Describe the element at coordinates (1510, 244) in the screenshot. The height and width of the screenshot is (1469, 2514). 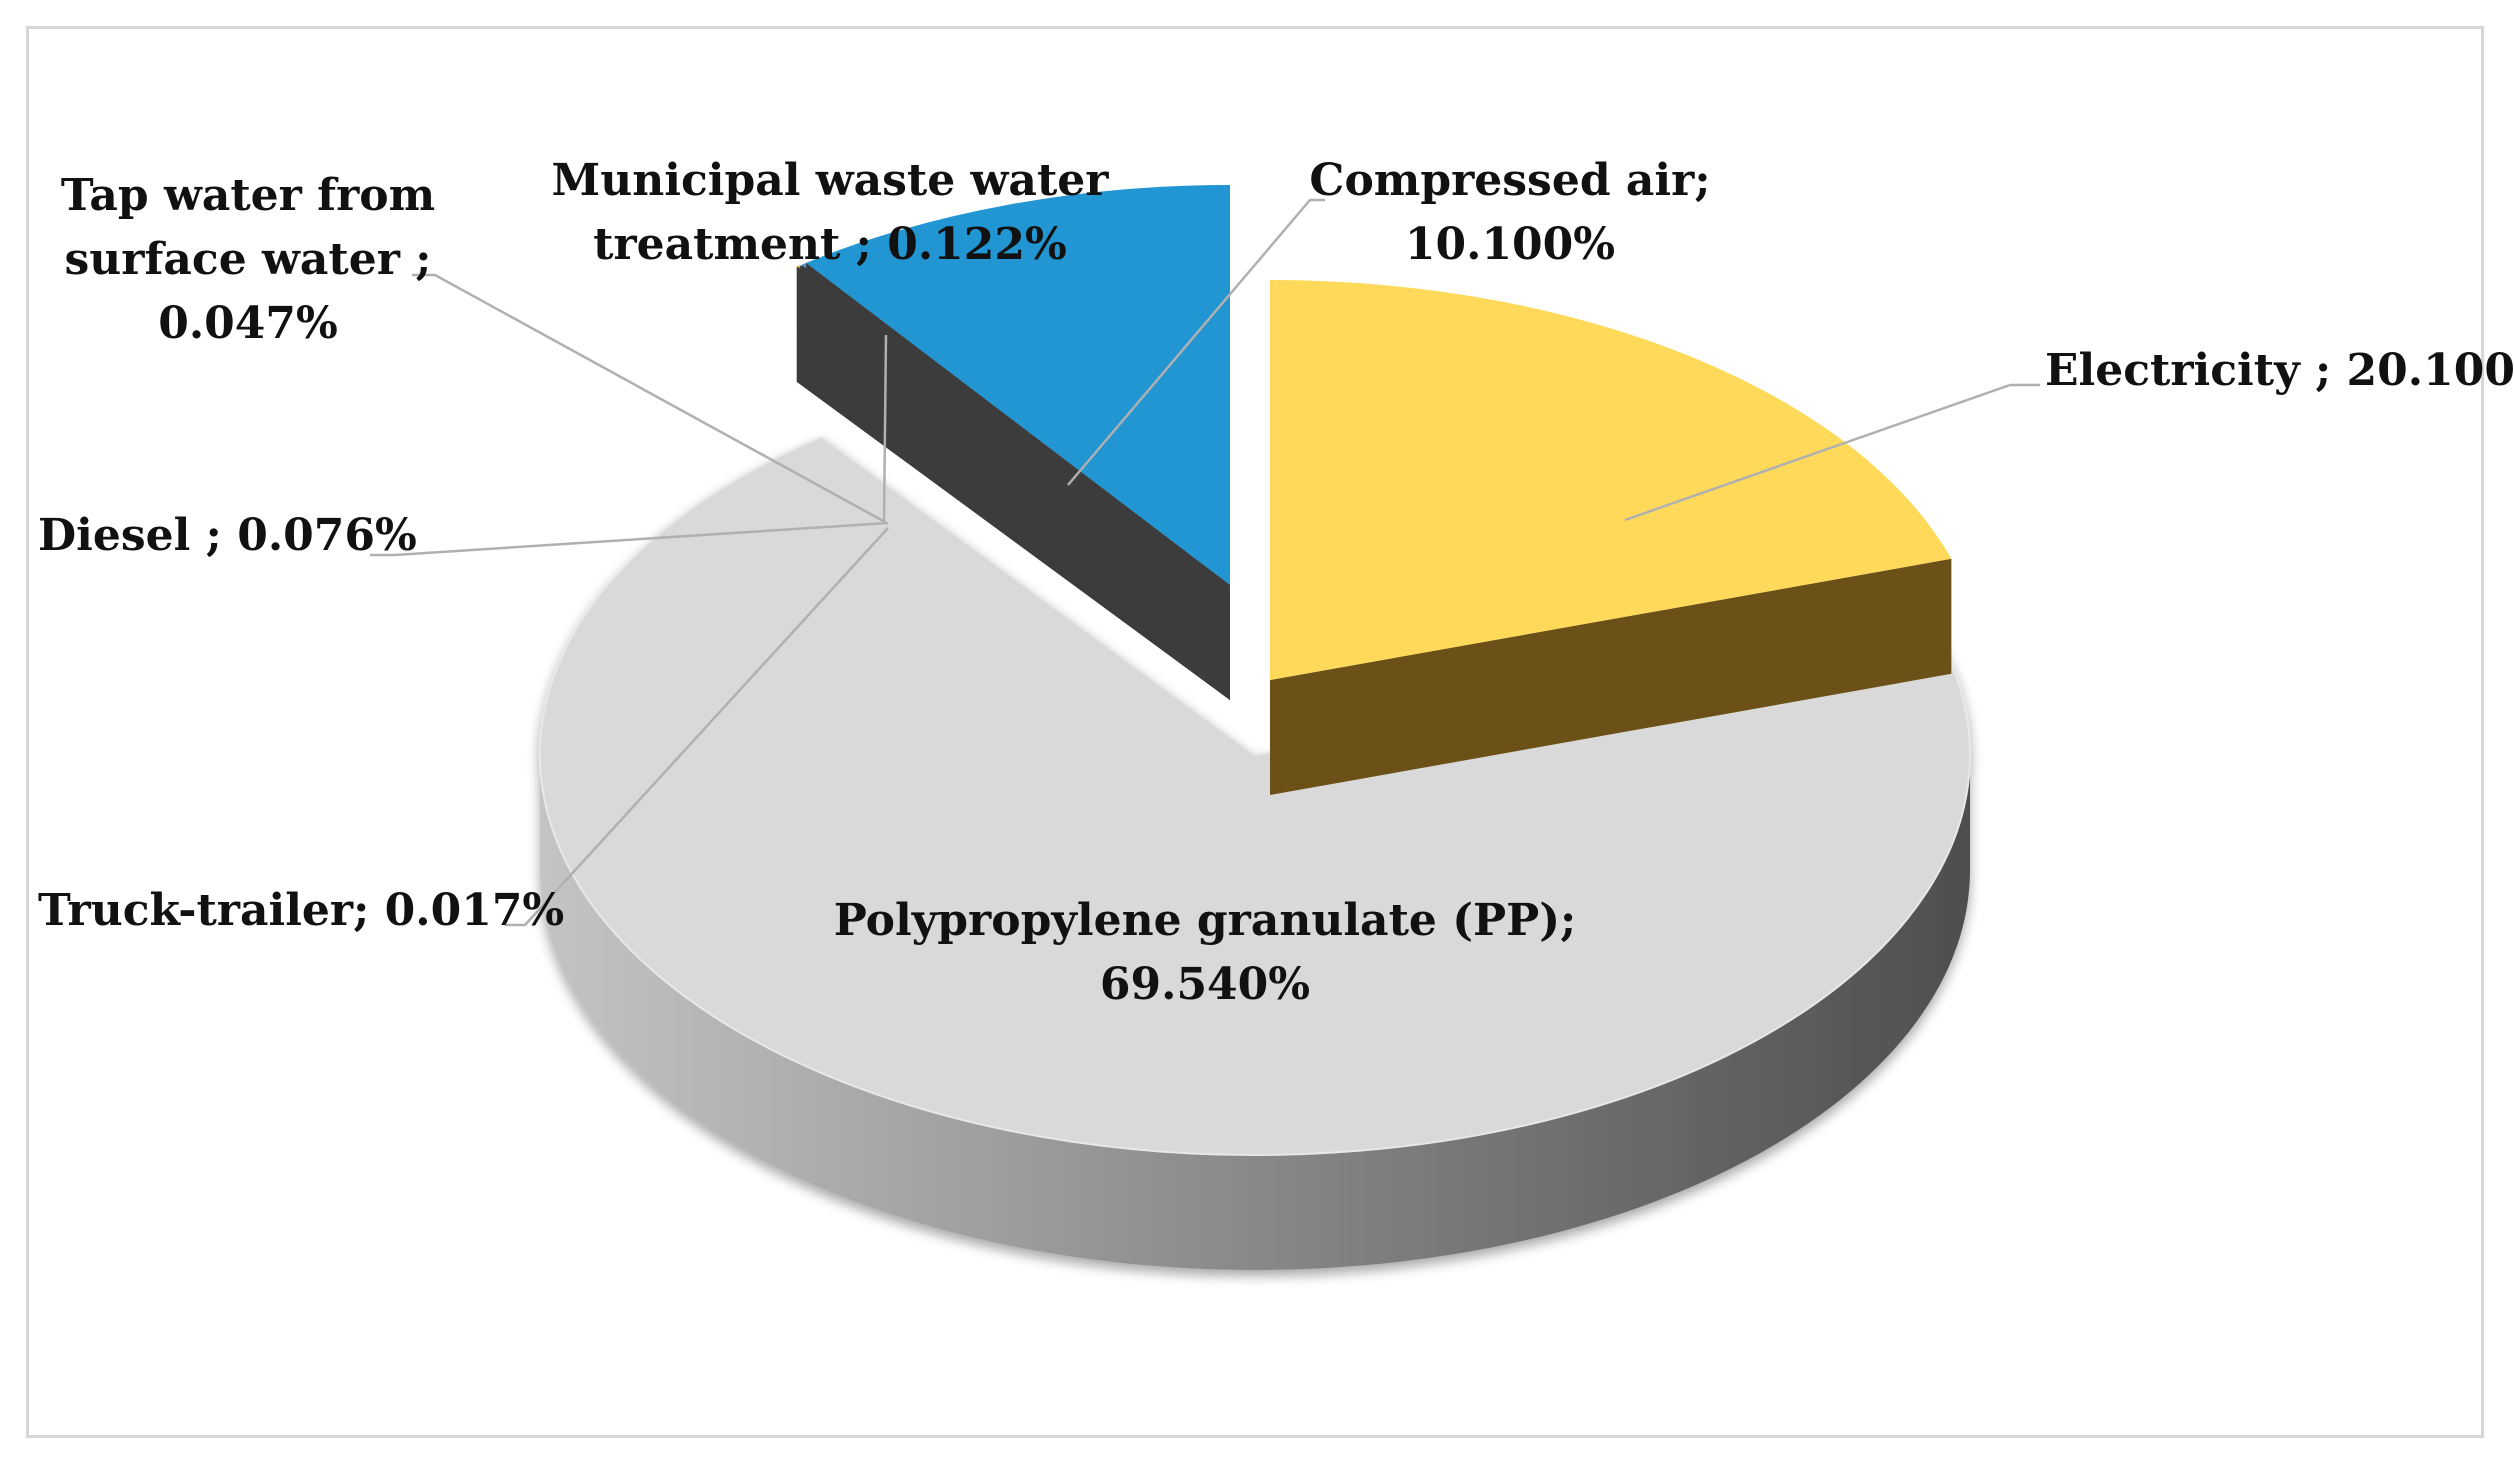
I see `data-label-line: 10.100%` at that location.